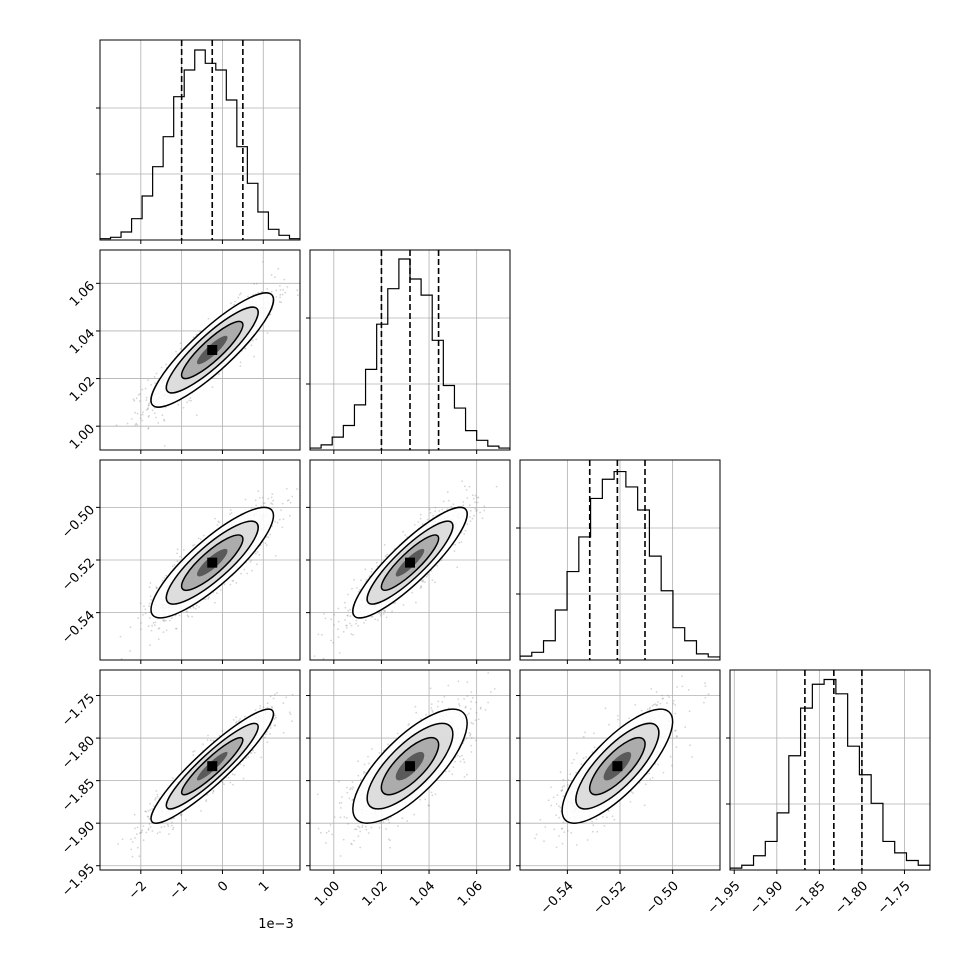 This screenshot has width=970, height=970. What do you see at coordinates (209, 568) in the screenshot?
I see `panel-2-0-content` at bounding box center [209, 568].